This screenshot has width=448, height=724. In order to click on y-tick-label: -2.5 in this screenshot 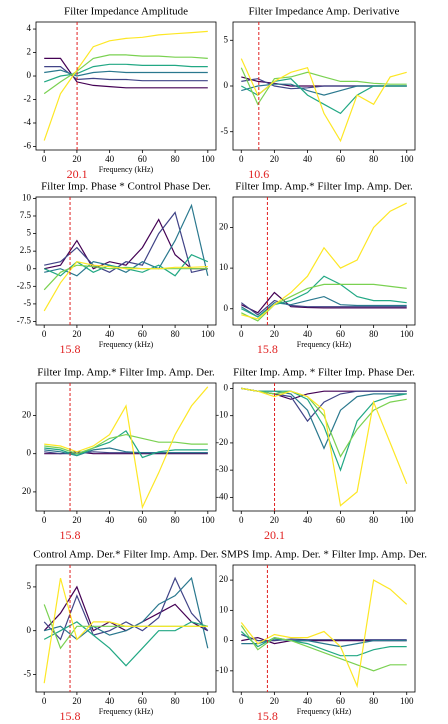, I will do `click(24, 285)`.